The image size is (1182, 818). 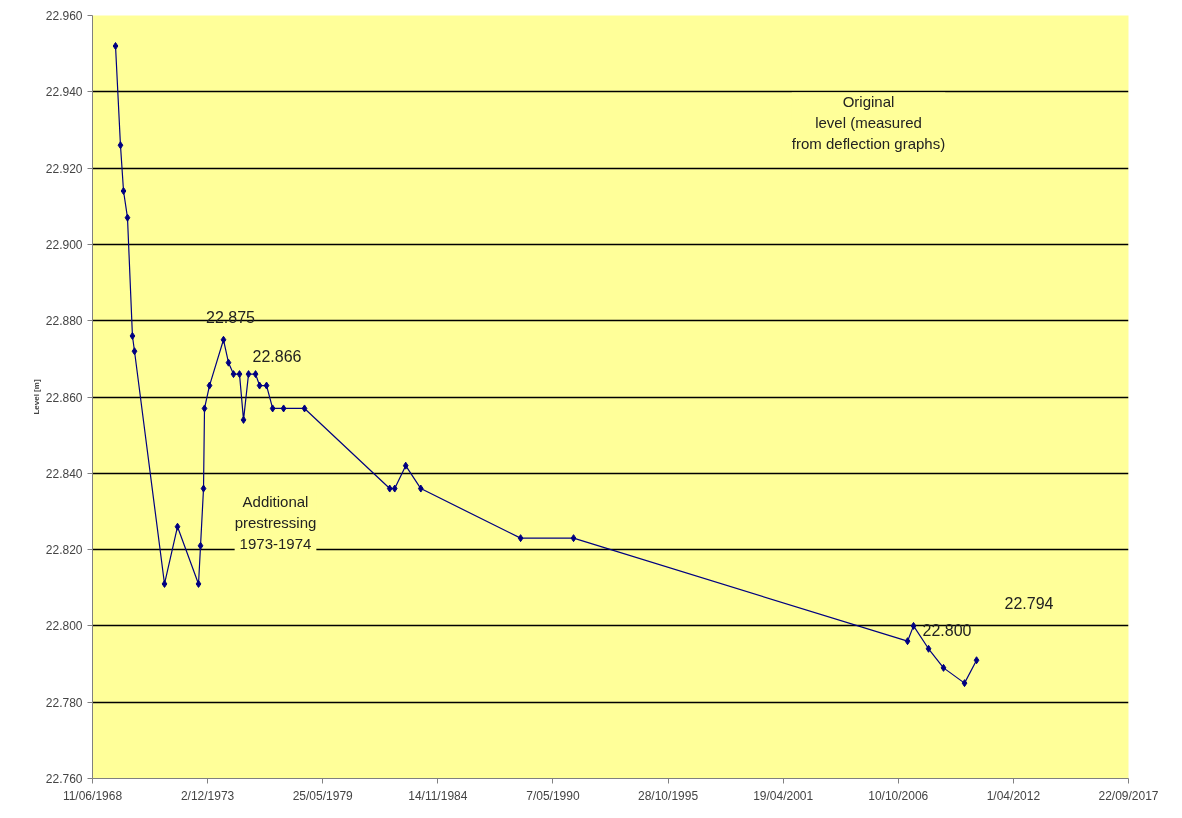 What do you see at coordinates (668, 795) in the screenshot?
I see `x-tick-label: 28/10/1995` at bounding box center [668, 795].